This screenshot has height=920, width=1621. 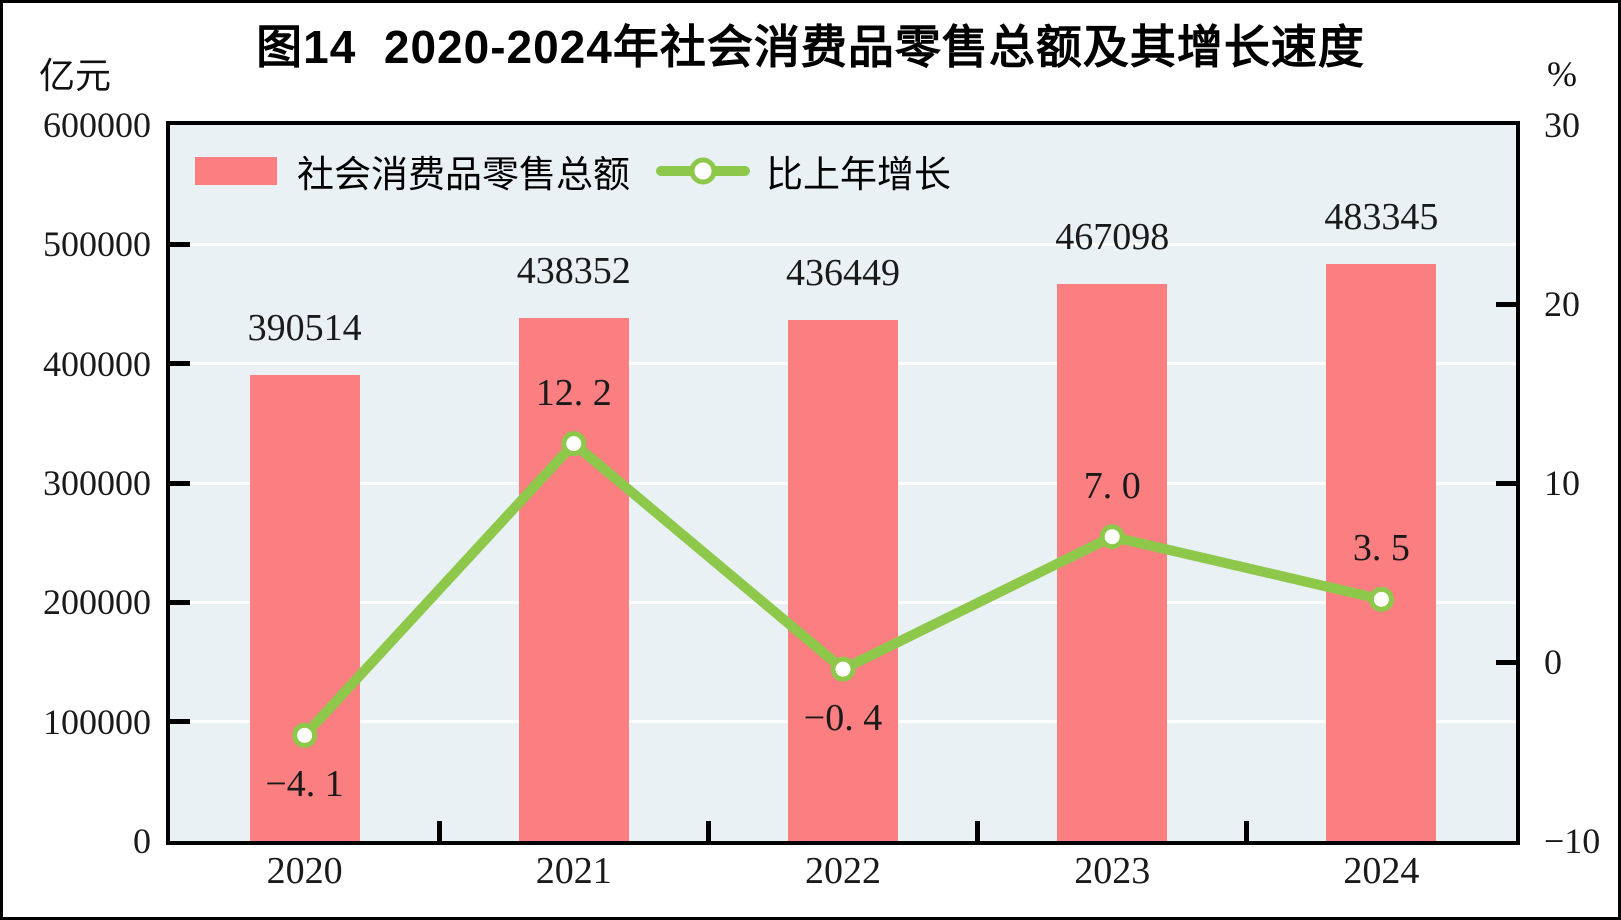 I want to click on legend: 社会消费品零售总额 比上年增长, so click(x=573, y=172).